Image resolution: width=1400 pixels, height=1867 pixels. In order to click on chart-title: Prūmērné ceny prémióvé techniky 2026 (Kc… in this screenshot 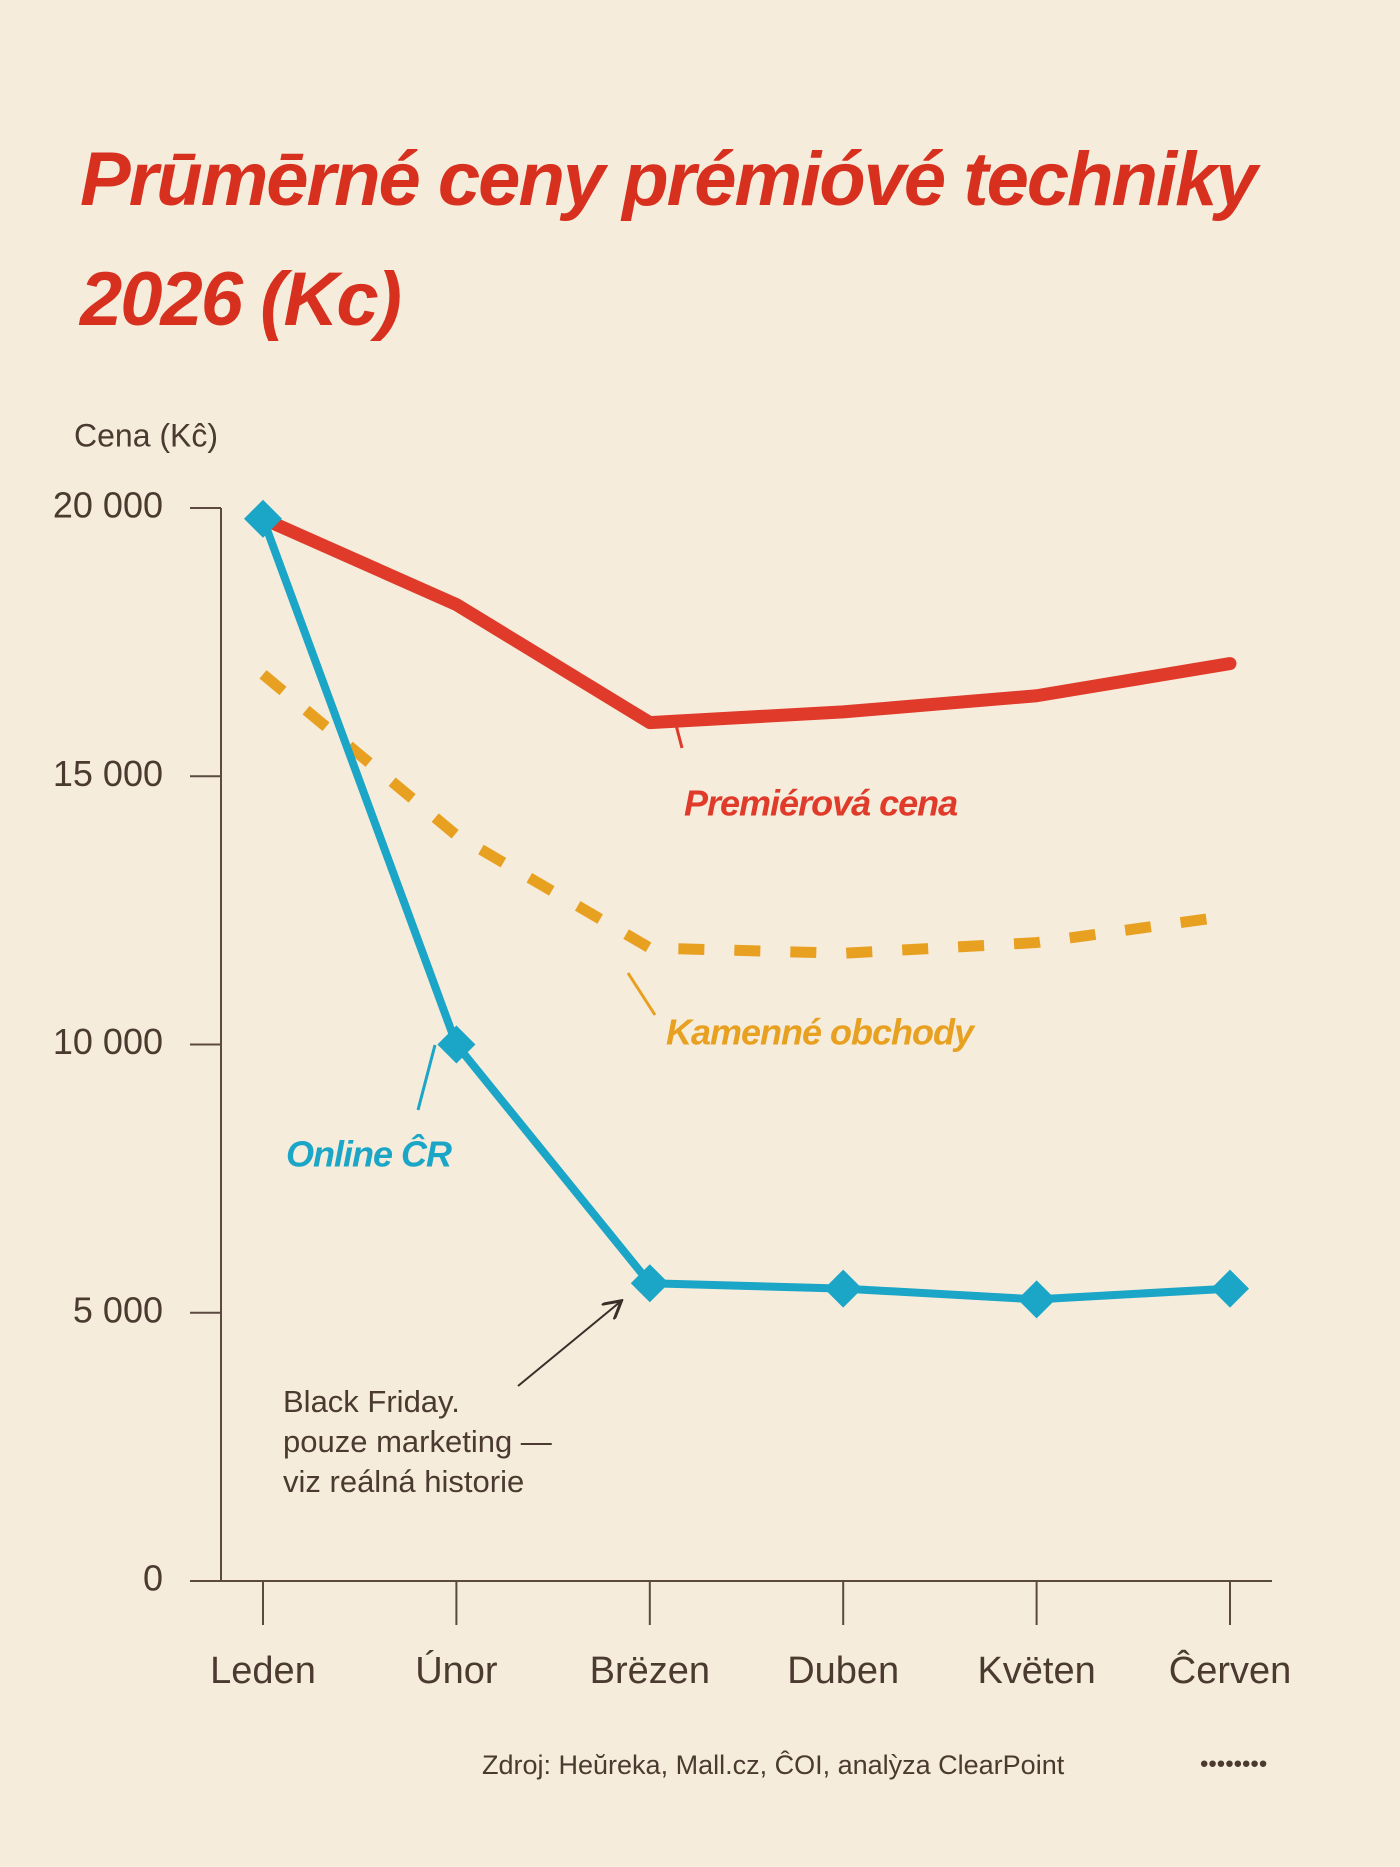, I will do `click(669, 239)`.